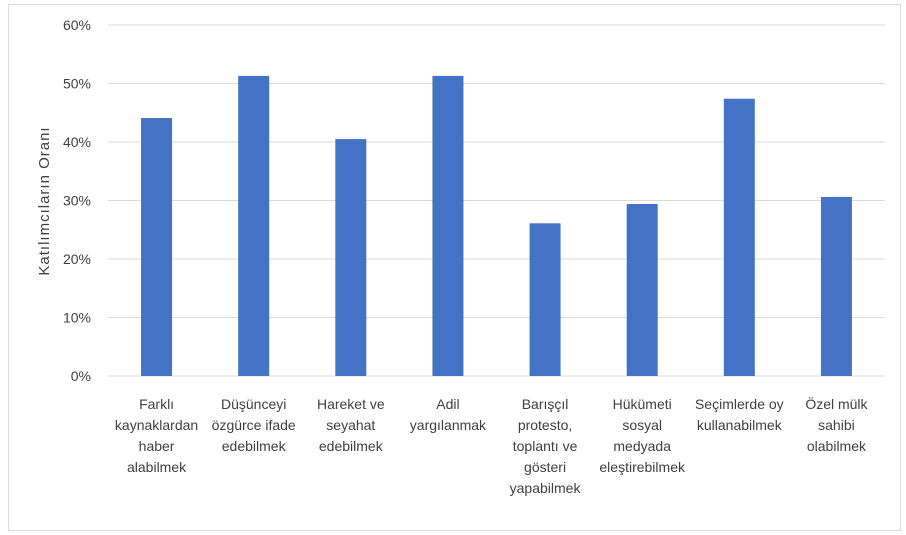  Describe the element at coordinates (254, 425) in the screenshot. I see `x-category-label: Düşünceyi özgürce ifade edebilmek` at that location.